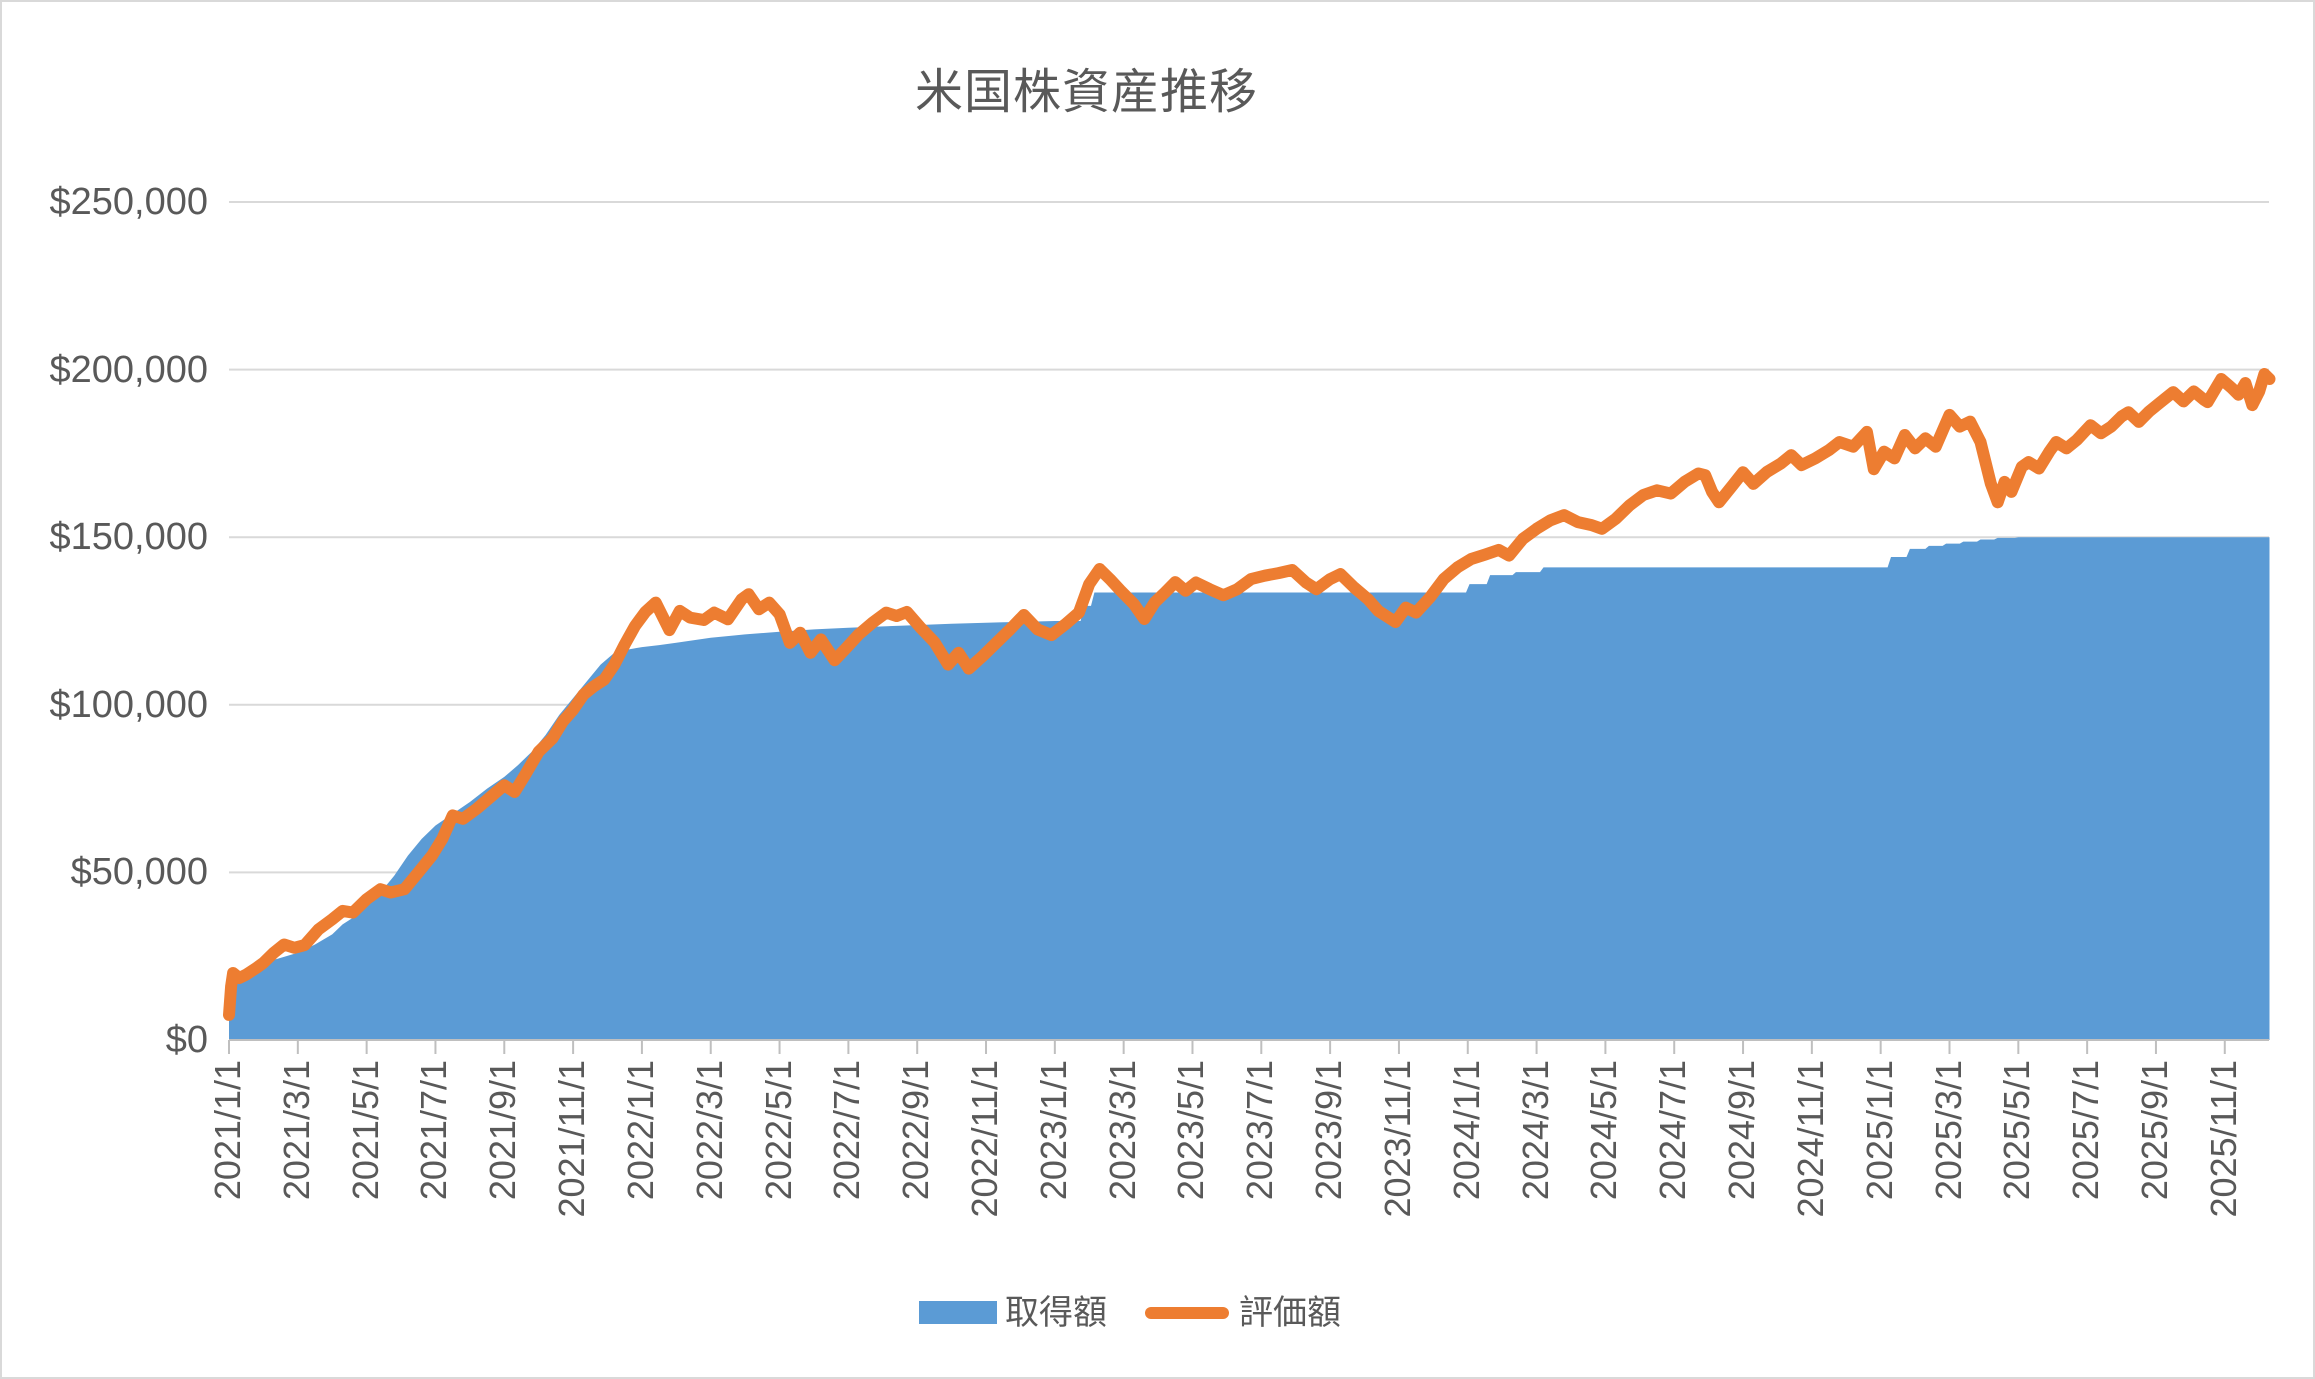 The height and width of the screenshot is (1379, 2315). I want to click on x-axis-tick-label: 2021/5/1, so click(365, 1130).